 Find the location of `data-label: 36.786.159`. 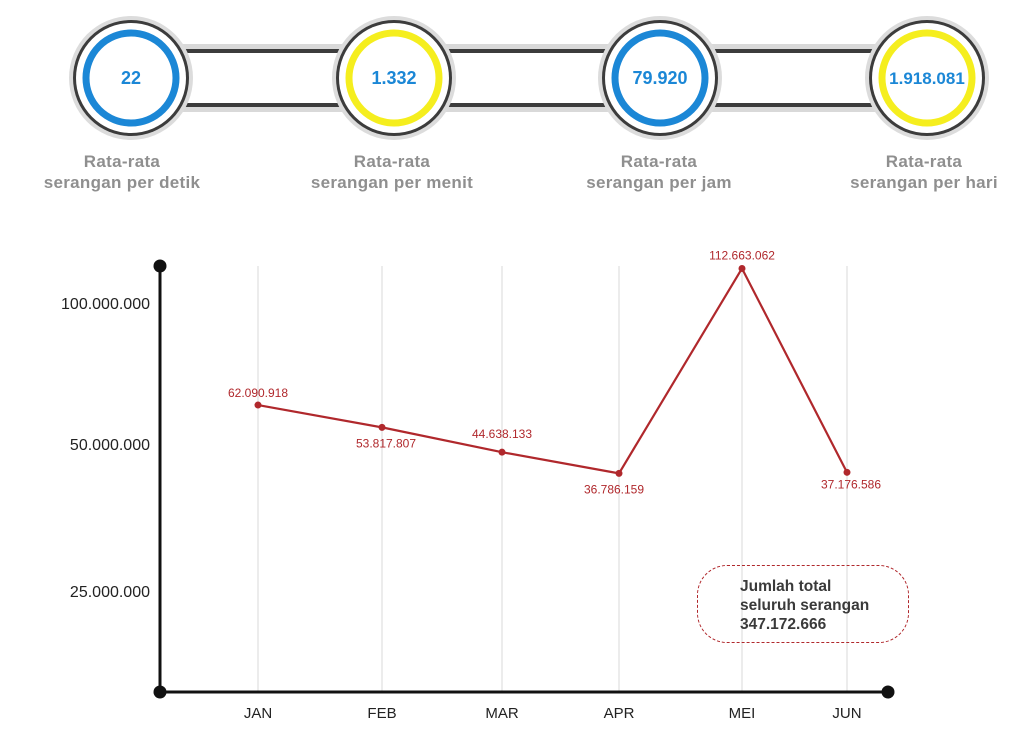

data-label: 36.786.159 is located at coordinates (614, 489).